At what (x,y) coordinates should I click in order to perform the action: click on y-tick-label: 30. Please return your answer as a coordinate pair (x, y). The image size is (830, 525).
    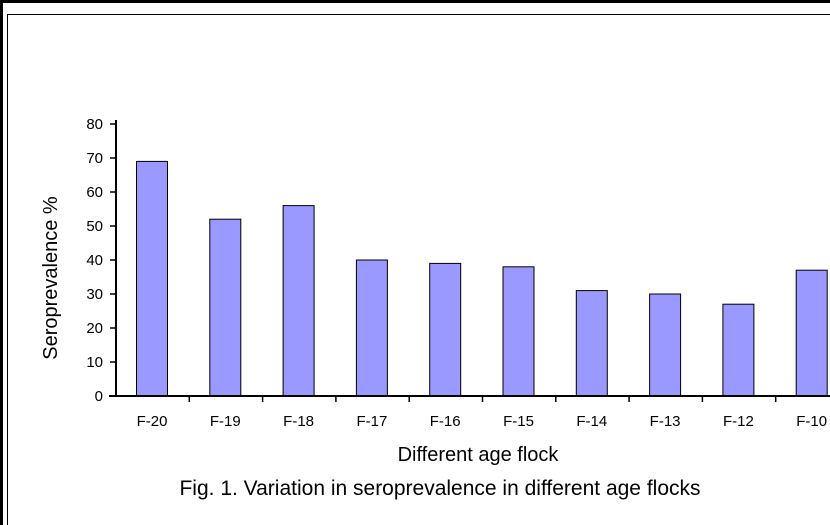
    Looking at the image, I should click on (94, 294).